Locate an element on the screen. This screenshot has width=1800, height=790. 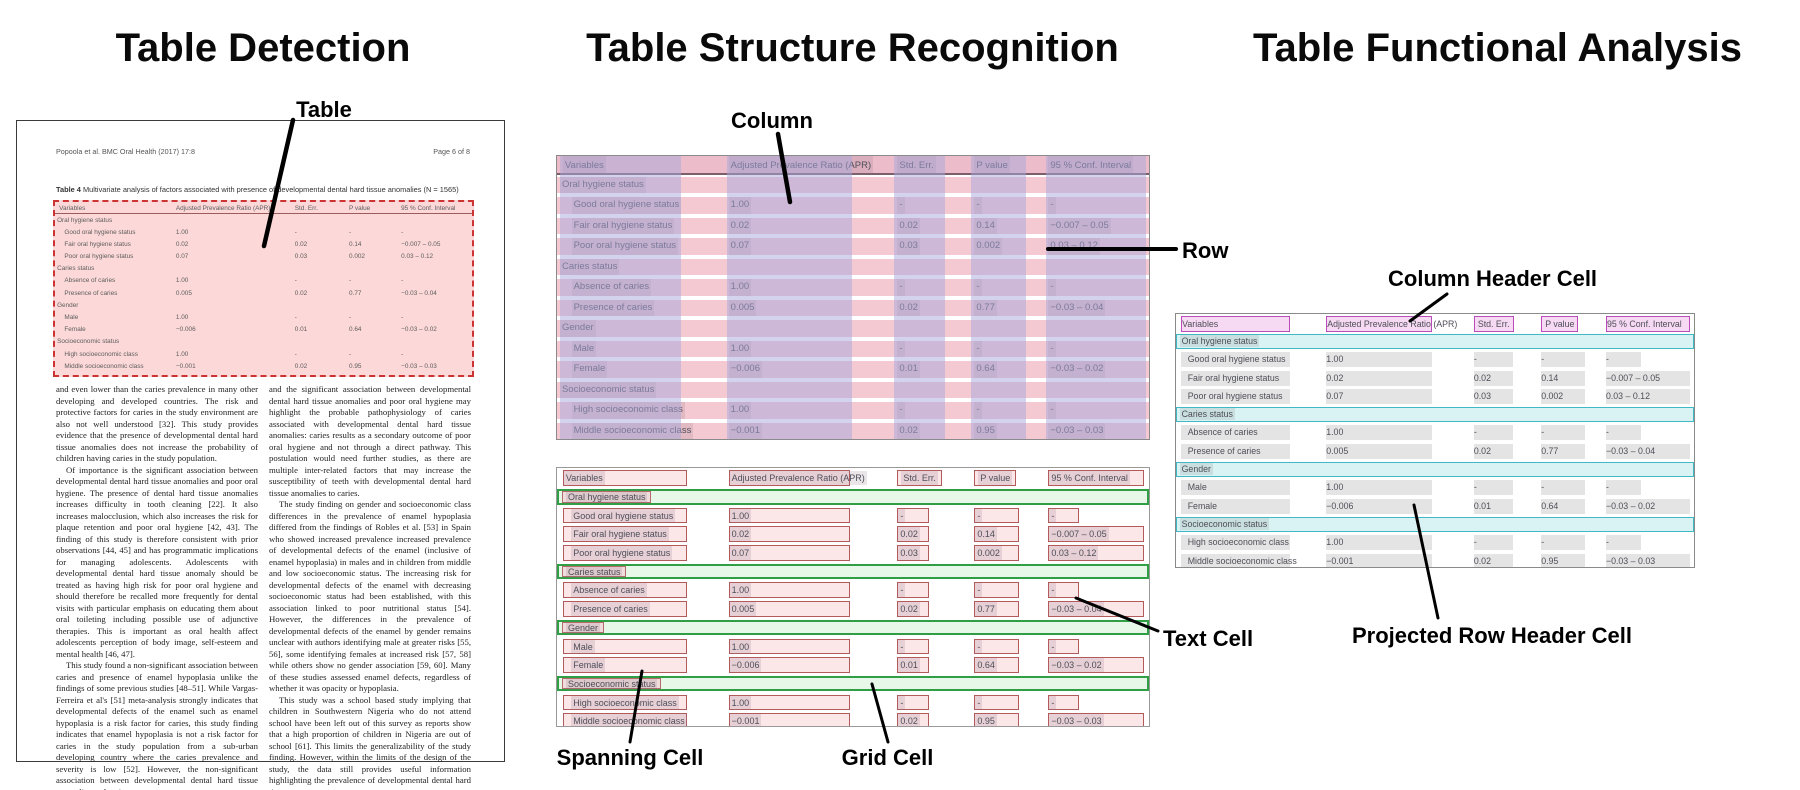
table-row: Good oral hygiene status 1.00 - - - is located at coordinates (1435, 360).